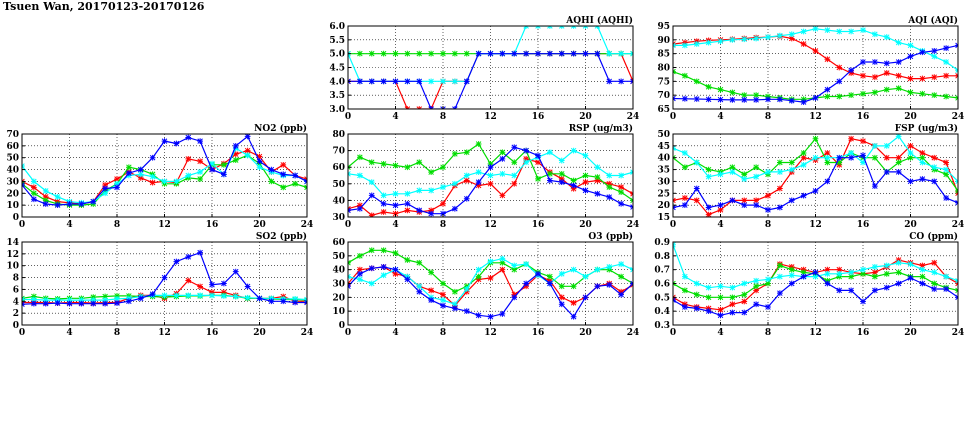 The width and height of the screenshot is (975, 447). What do you see at coordinates (663, 206) in the screenshot?
I see `y-tick-label: 20` at bounding box center [663, 206].